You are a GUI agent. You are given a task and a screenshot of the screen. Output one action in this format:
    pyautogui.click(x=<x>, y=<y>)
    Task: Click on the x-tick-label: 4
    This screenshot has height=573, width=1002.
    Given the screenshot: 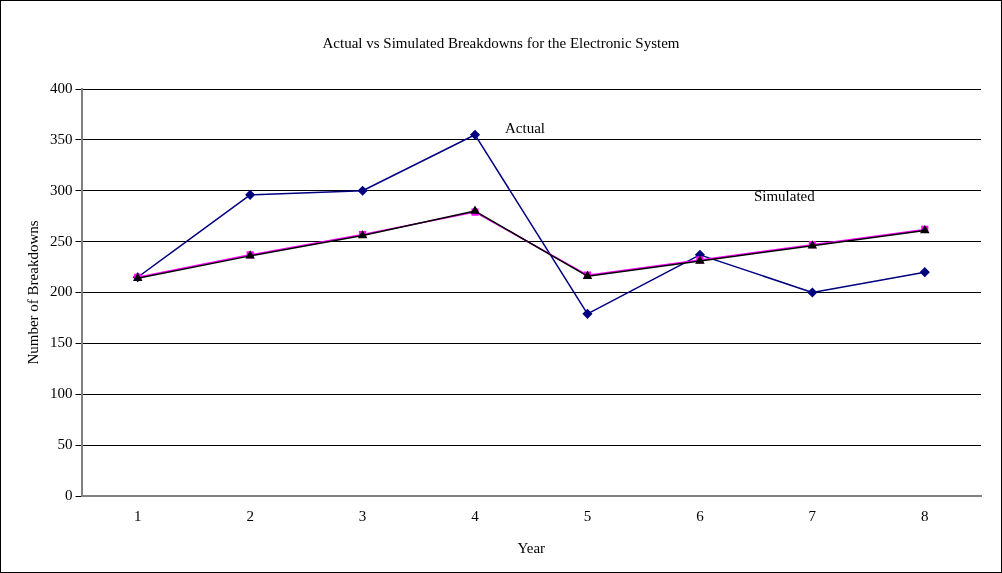 What is the action you would take?
    pyautogui.click(x=475, y=515)
    